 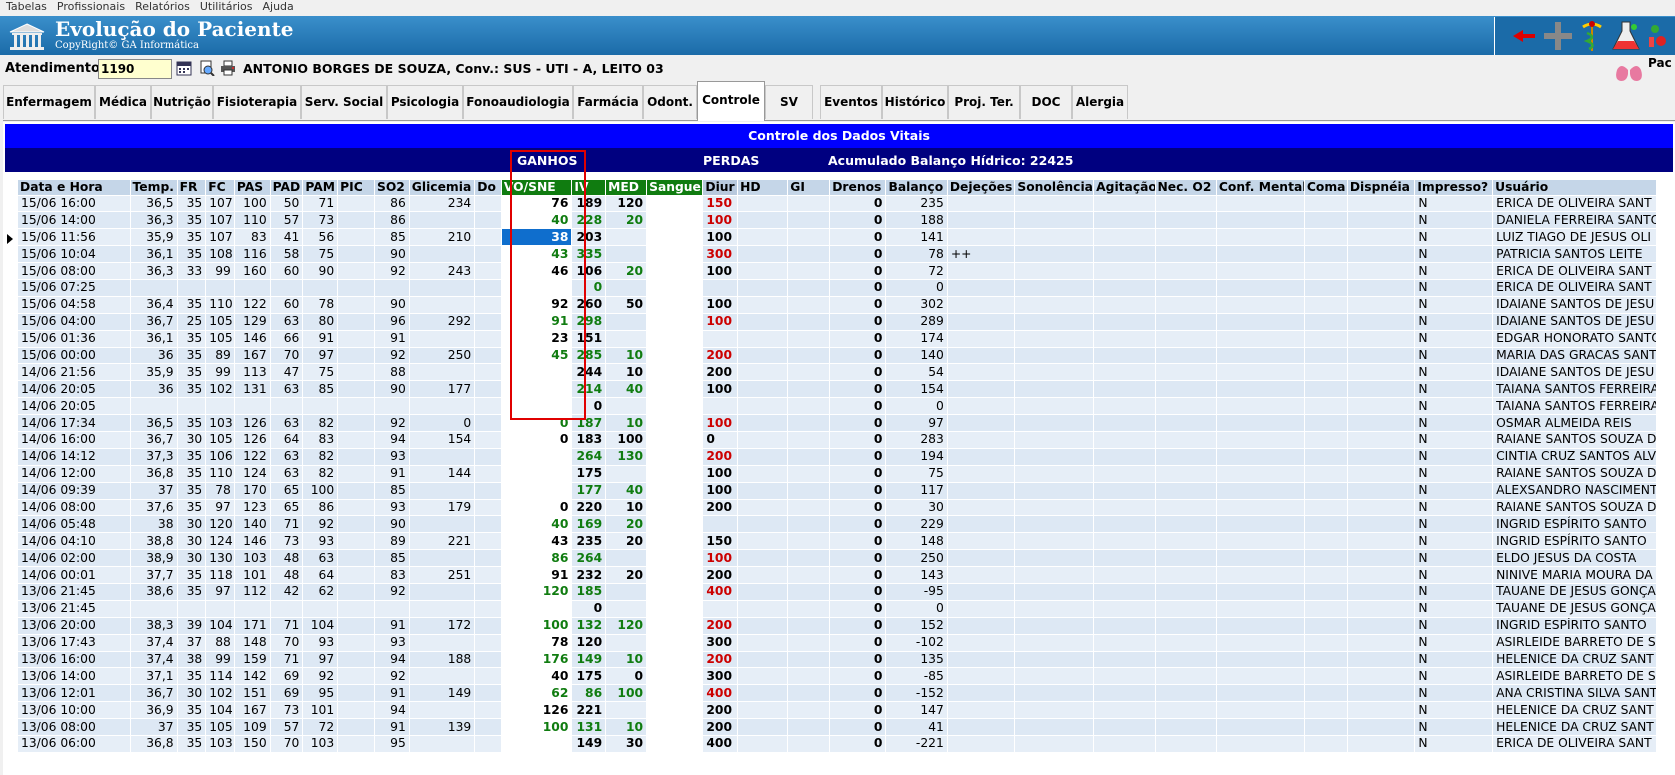 I want to click on cell-fc: 104, so click(x=220, y=625).